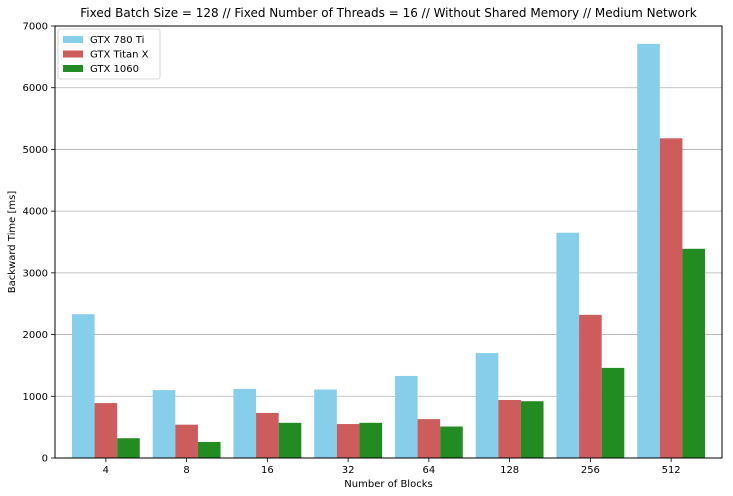  I want to click on x-tick-label: 256, so click(590, 470).